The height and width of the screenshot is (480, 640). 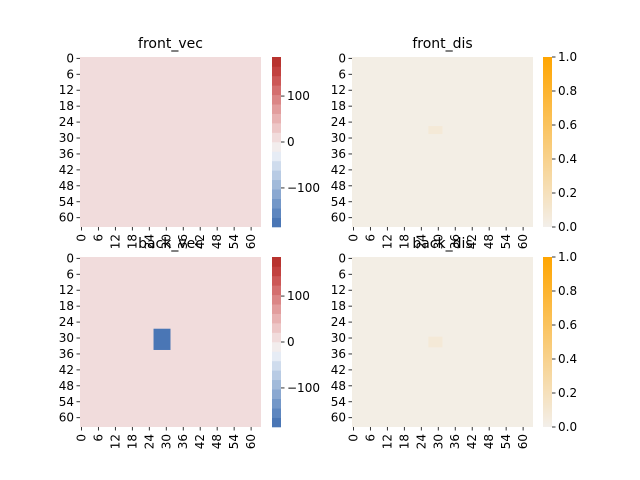 What do you see at coordinates (170, 244) in the screenshot?
I see `panel-title: back_vec` at bounding box center [170, 244].